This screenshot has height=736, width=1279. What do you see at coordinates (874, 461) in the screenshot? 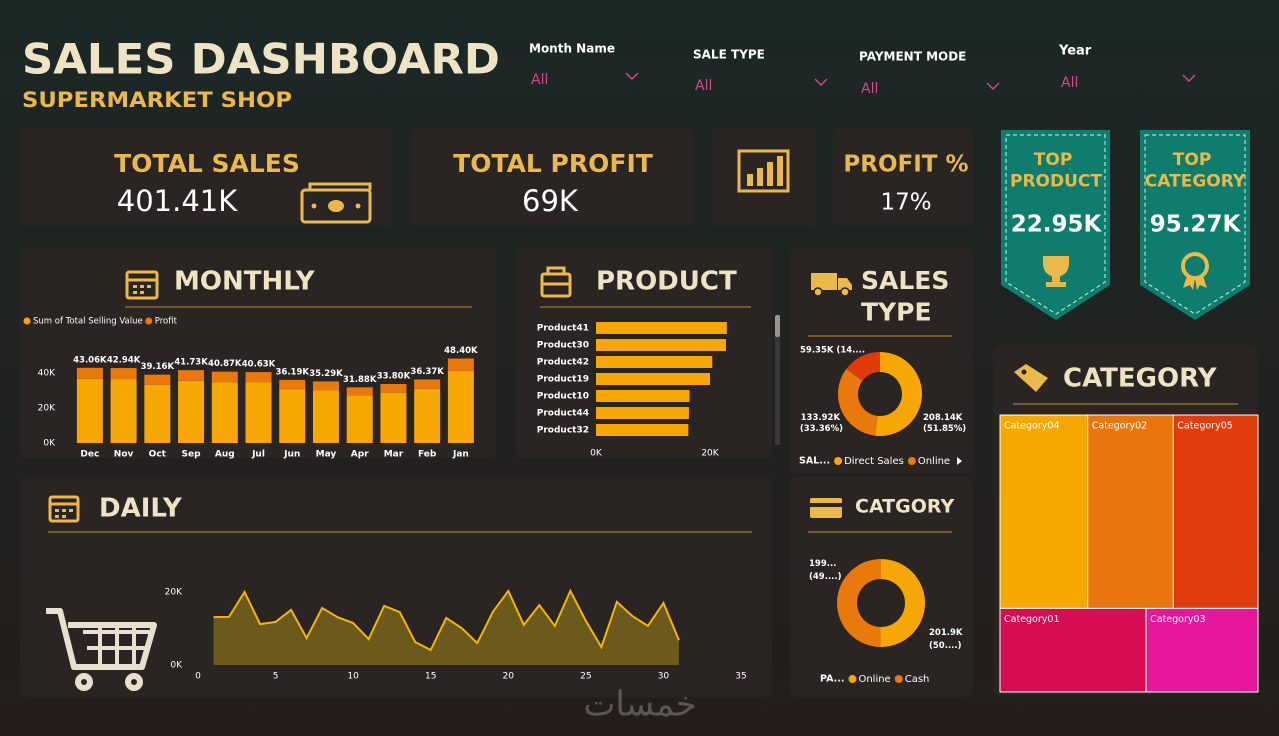
I see `legend-label: Direct Sales` at bounding box center [874, 461].